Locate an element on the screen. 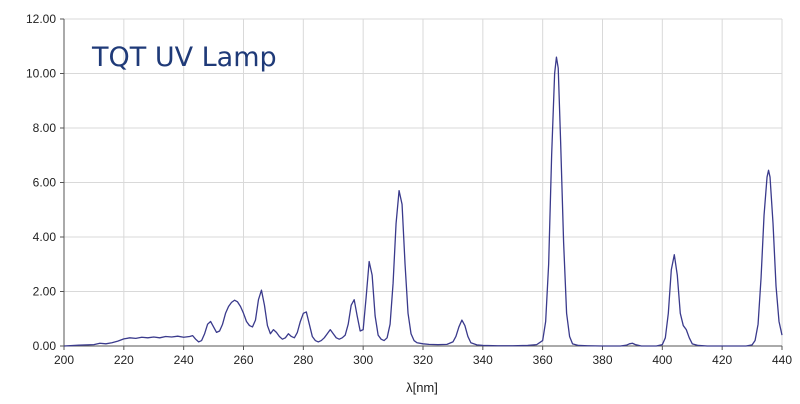 The image size is (800, 404). x-tick-label: 380 is located at coordinates (602, 360).